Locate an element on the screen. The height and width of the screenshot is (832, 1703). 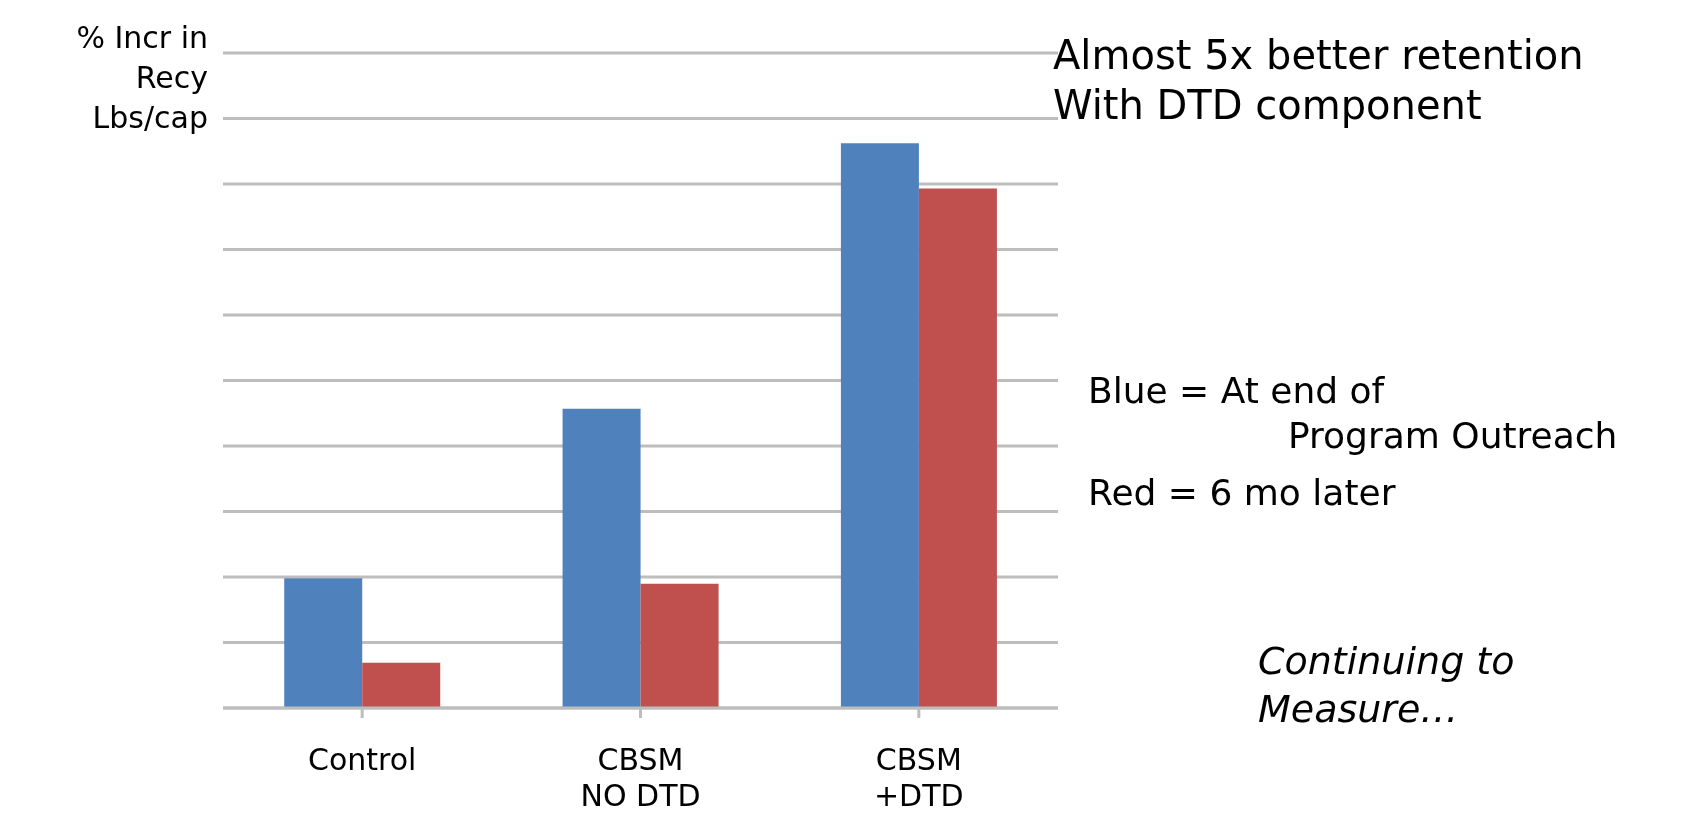
text: Red = 6 mo later is located at coordinates (1242, 493).